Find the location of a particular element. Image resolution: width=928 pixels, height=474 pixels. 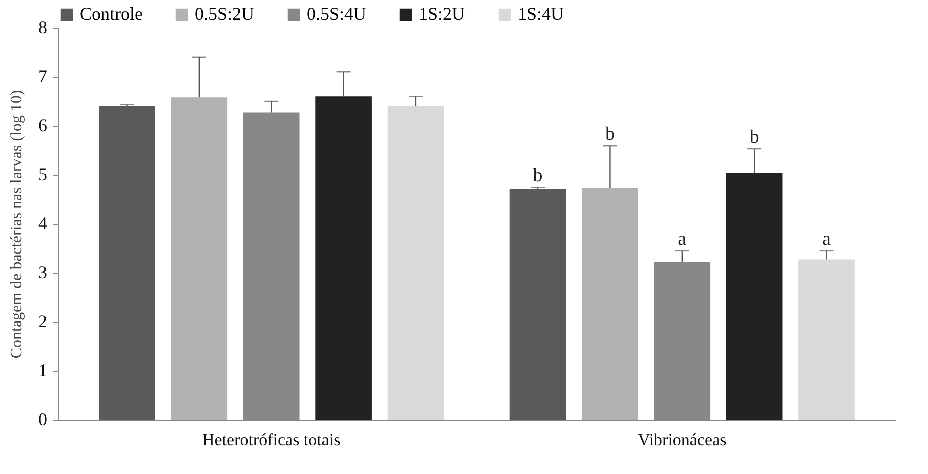

y-axis-title: Contagem de bactérias nas larvas (log 10) is located at coordinates (17, 224).